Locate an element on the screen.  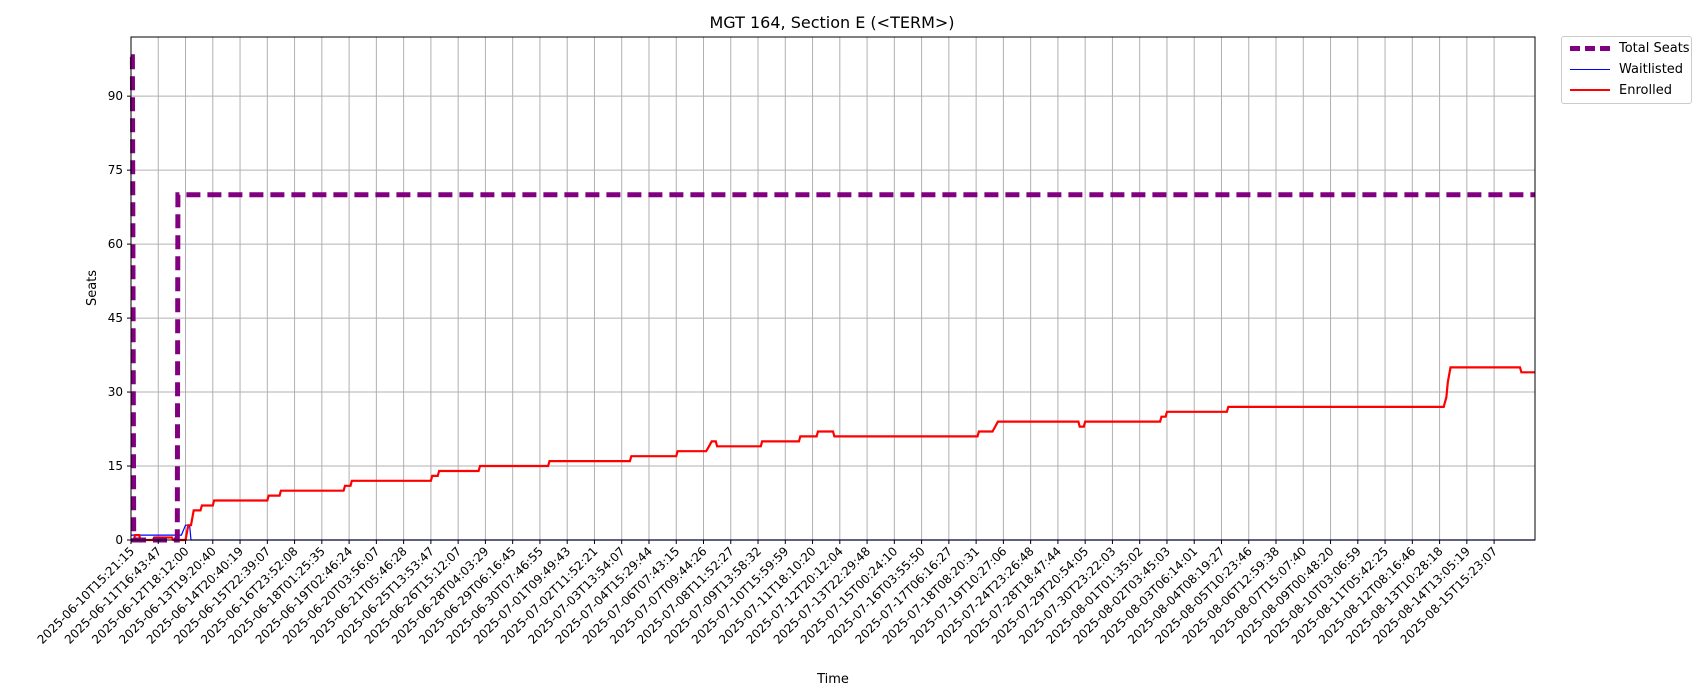
legend-item-waitlisted: Waitlisted is located at coordinates (1626, 70).